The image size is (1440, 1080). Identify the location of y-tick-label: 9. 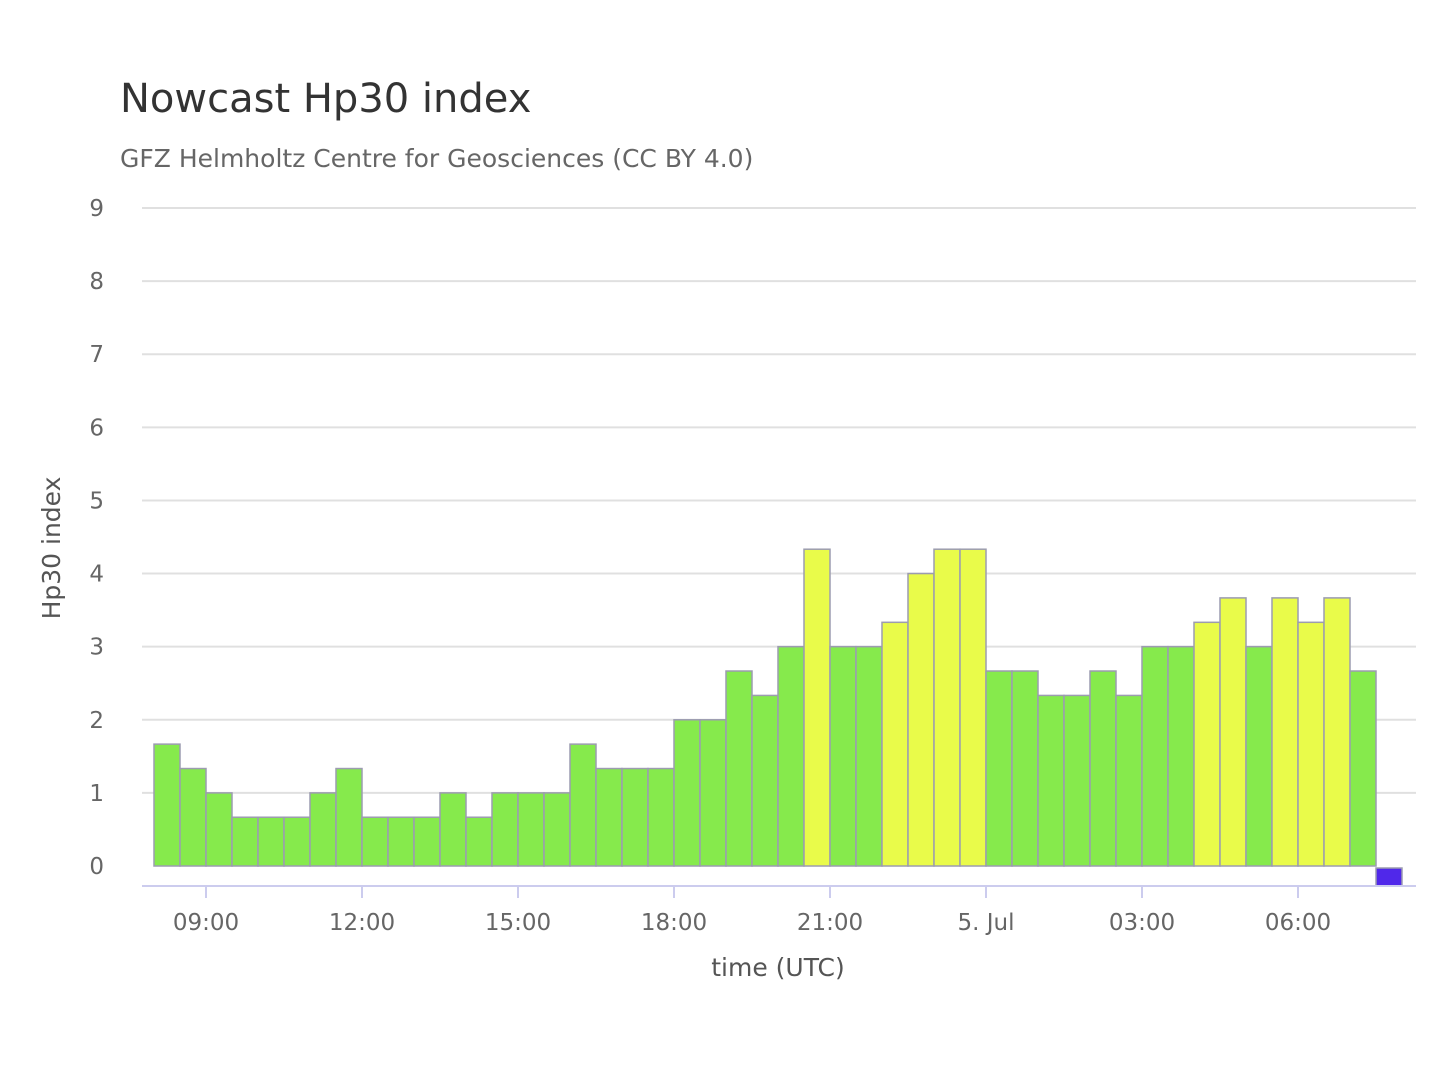
(96, 209).